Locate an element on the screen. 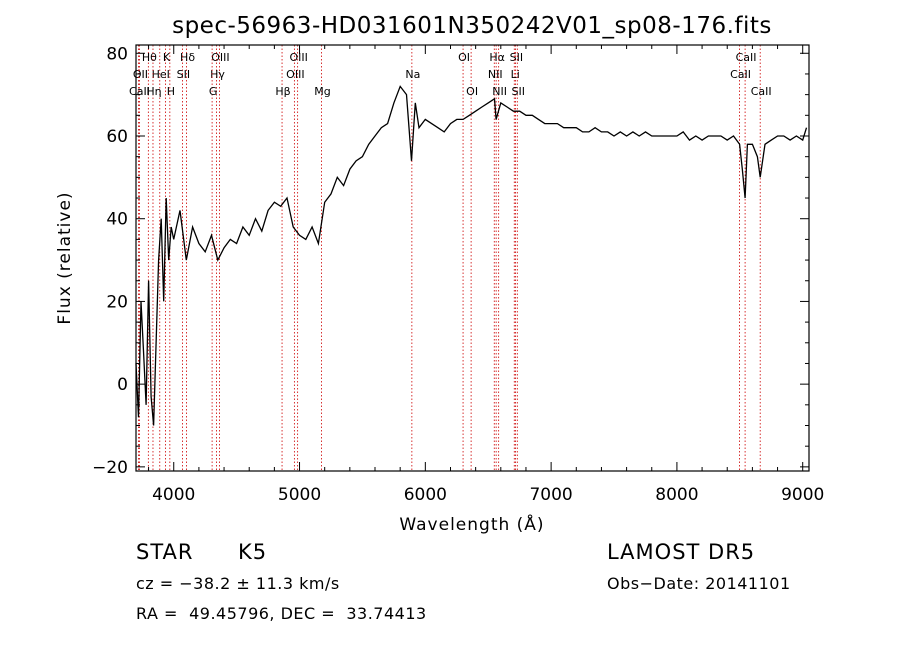  x-tick-label: 6000 is located at coordinates (425, 495).